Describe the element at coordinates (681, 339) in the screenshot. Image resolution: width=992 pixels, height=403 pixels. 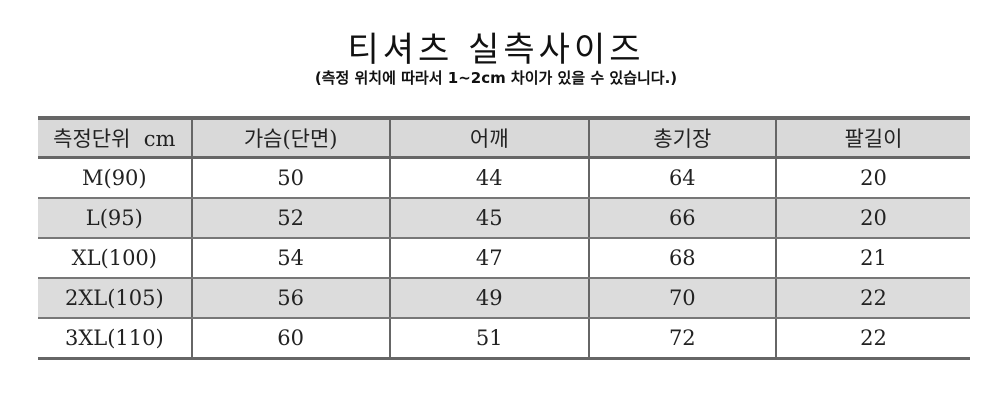
I see `table-cell: 72` at that location.